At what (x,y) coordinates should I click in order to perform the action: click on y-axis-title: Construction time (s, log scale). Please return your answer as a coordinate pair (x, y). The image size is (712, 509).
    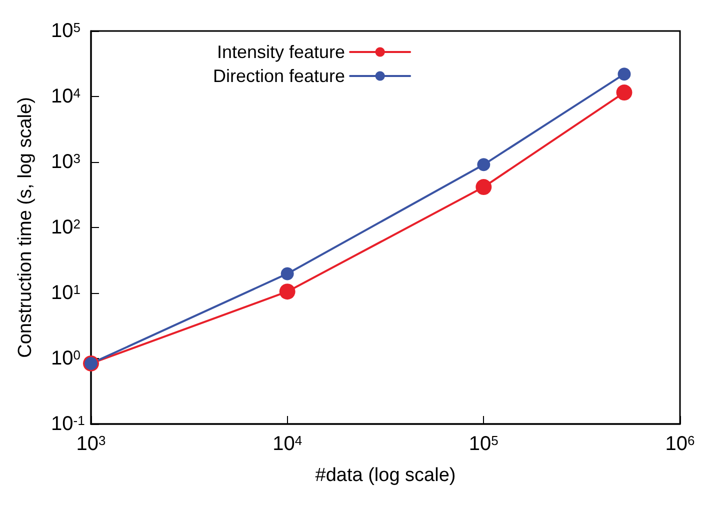
    Looking at the image, I should click on (25, 227).